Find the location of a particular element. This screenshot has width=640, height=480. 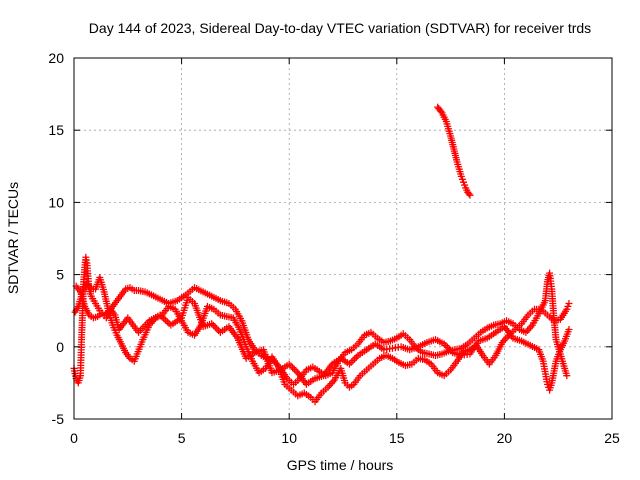

y-tick-label: 0 is located at coordinates (60, 347).